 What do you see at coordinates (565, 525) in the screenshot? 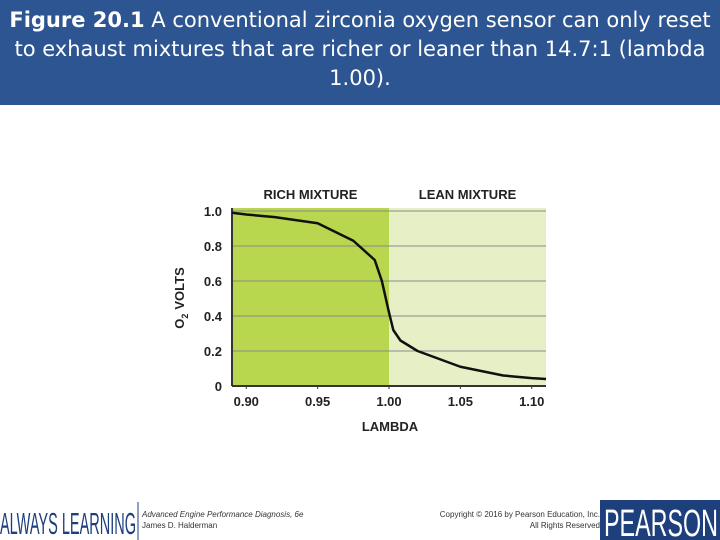
I see `rights: All Rights Reserved` at bounding box center [565, 525].